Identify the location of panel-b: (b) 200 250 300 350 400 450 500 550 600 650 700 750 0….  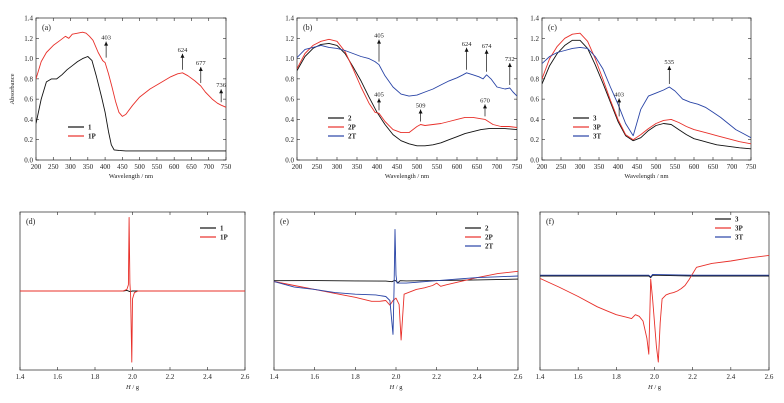
(404, 98).